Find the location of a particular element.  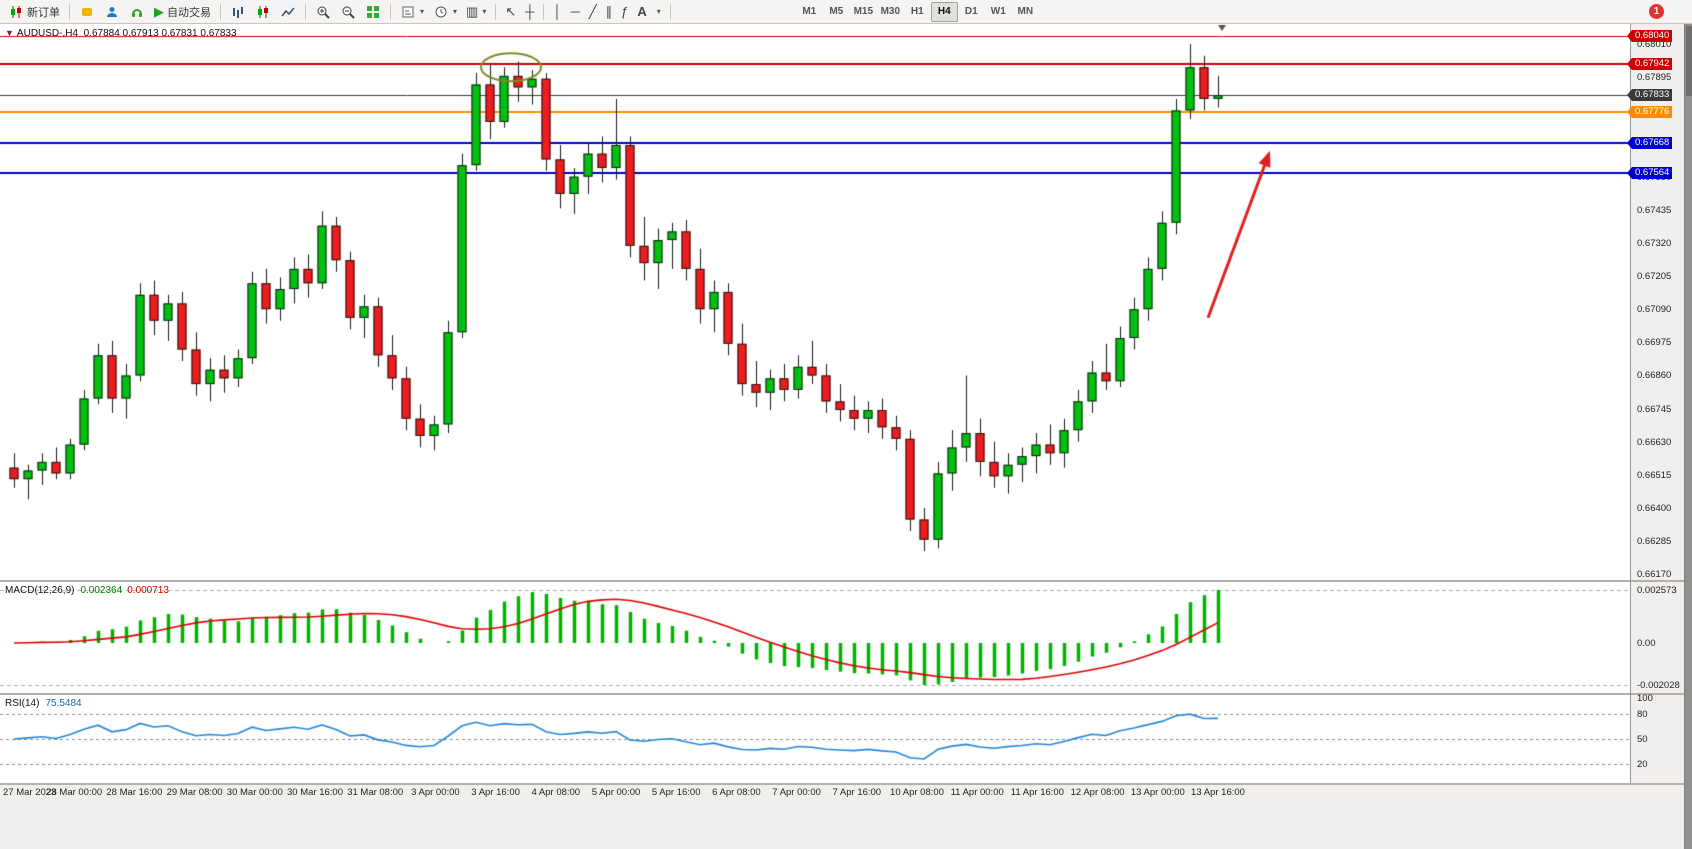

timeframe-button-d1: D1 is located at coordinates (971, 11).